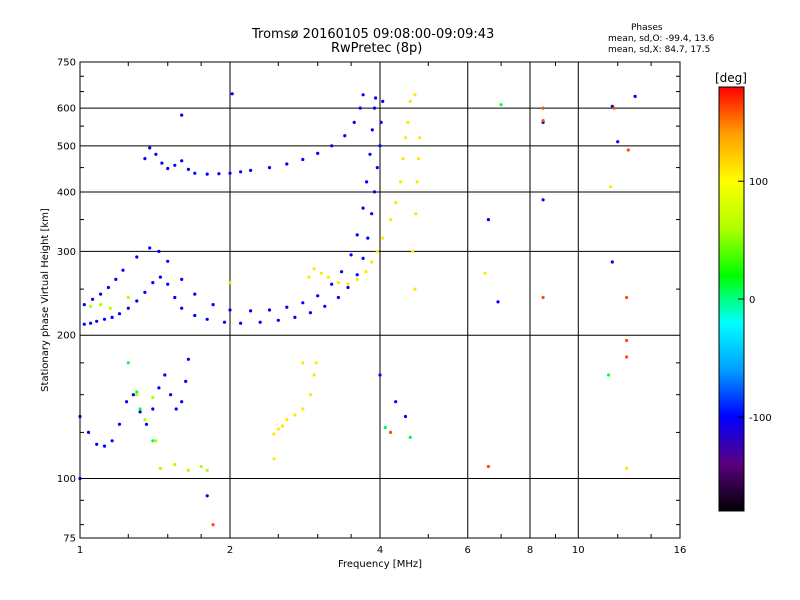 The image size is (800, 600). I want to click on info-heading: Phases, so click(647, 28).